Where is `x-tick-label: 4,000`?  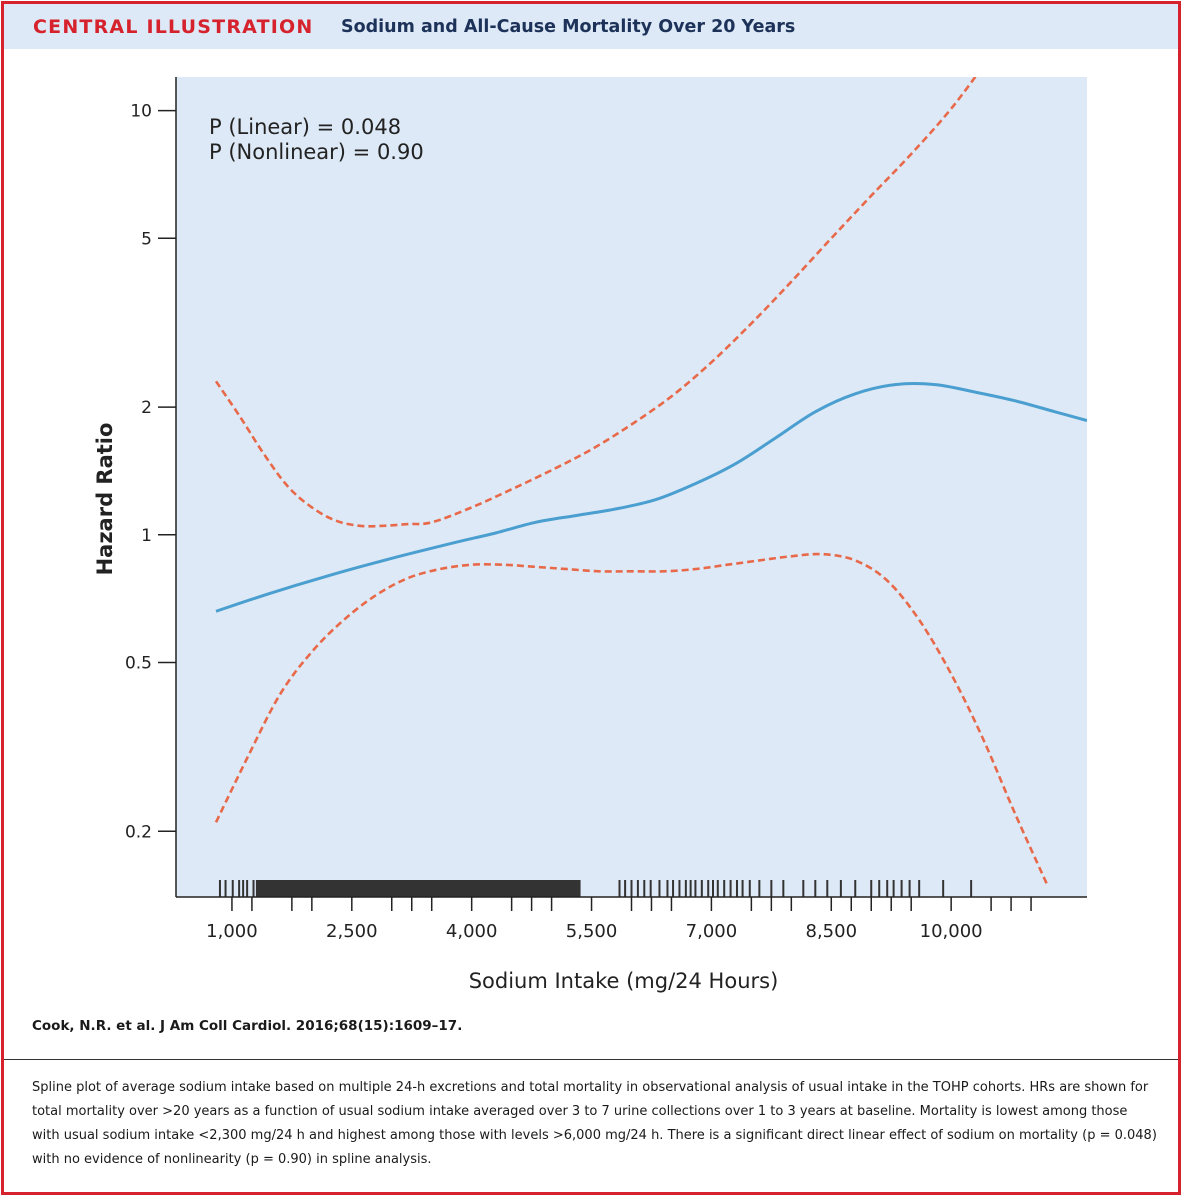
x-tick-label: 4,000 is located at coordinates (472, 931).